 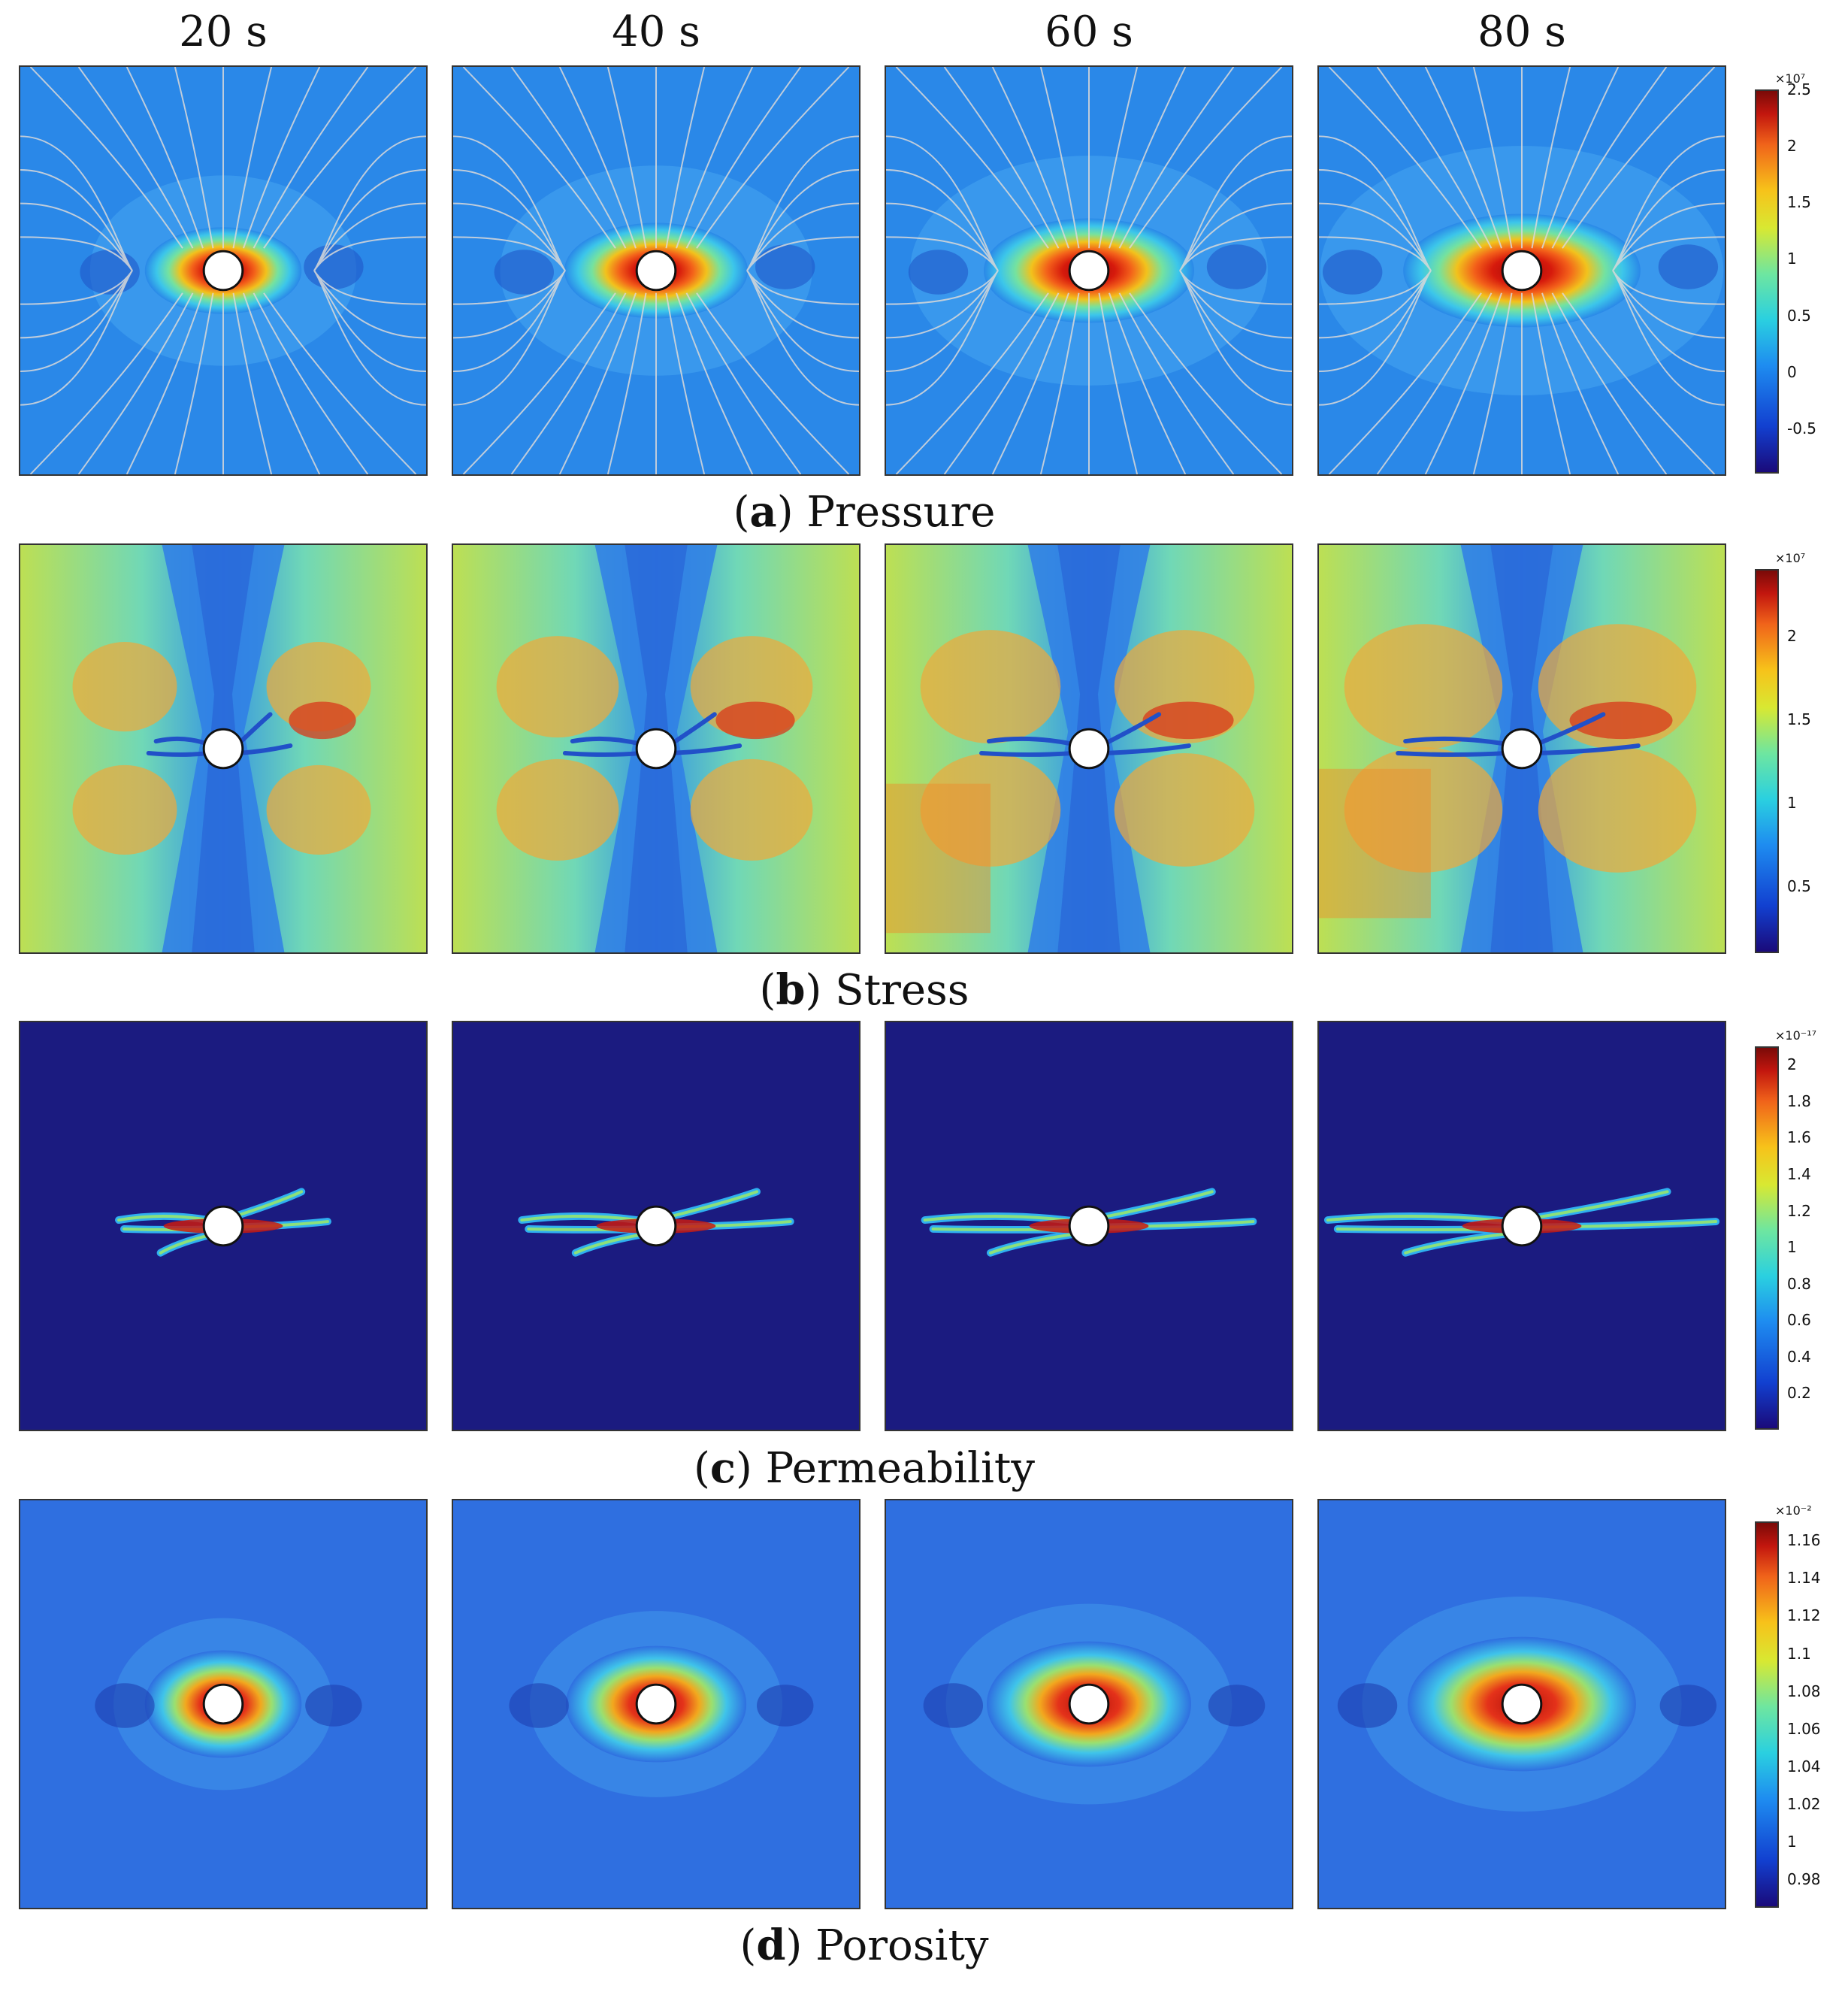 What do you see at coordinates (1804, 1616) in the screenshot?
I see `colorbar-tick-label: 1.12` at bounding box center [1804, 1616].